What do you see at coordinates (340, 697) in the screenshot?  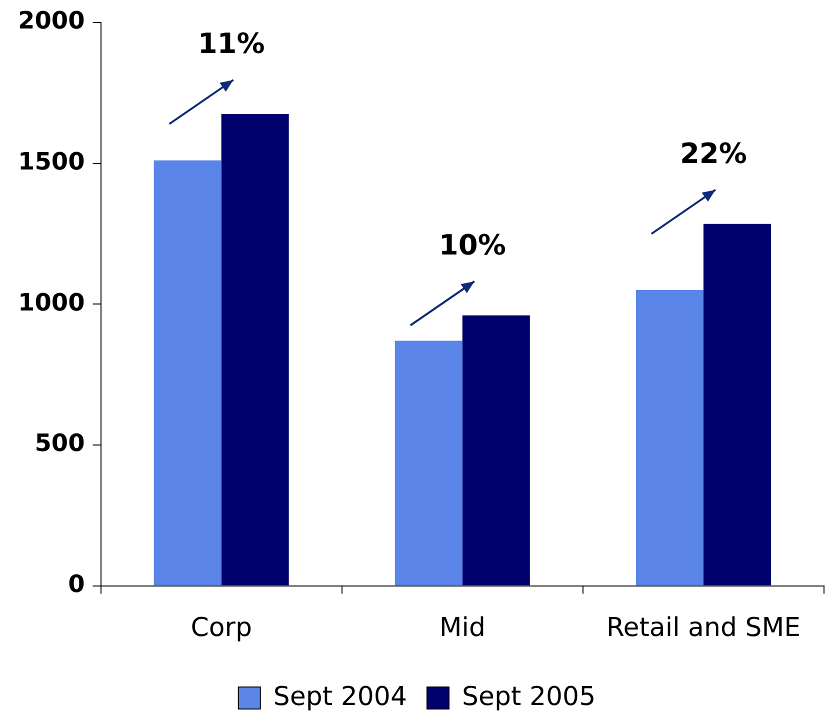 I see `legend-label: Sept 2004` at bounding box center [340, 697].